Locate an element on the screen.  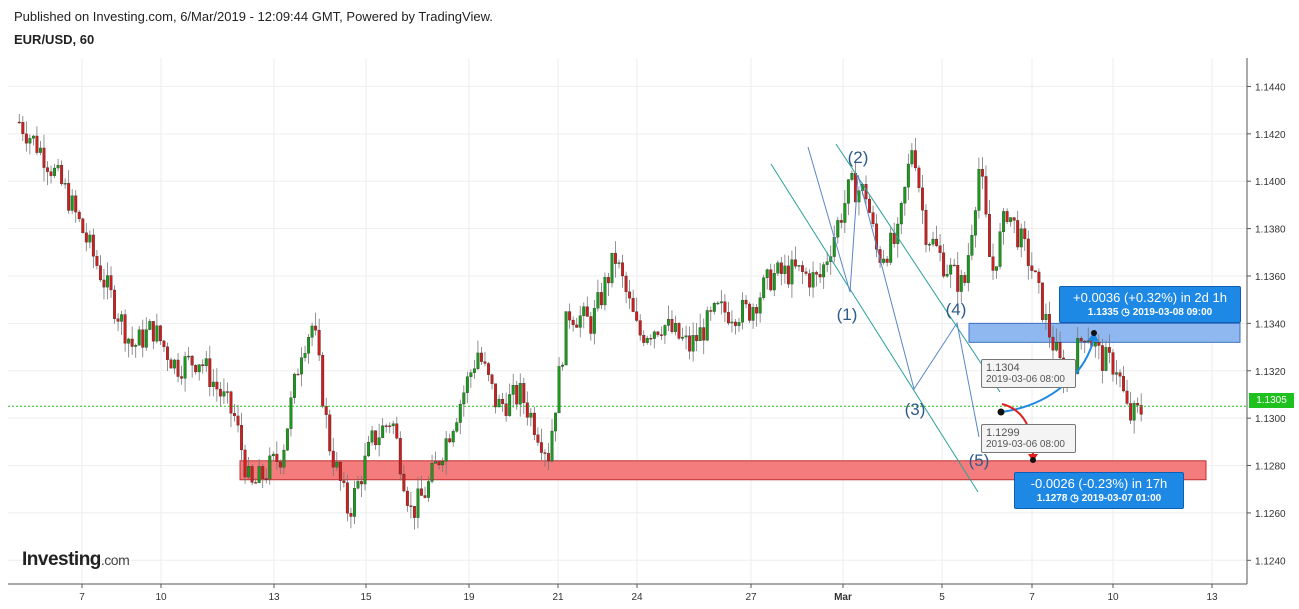
x-tick-label: 13 is located at coordinates (1212, 597).